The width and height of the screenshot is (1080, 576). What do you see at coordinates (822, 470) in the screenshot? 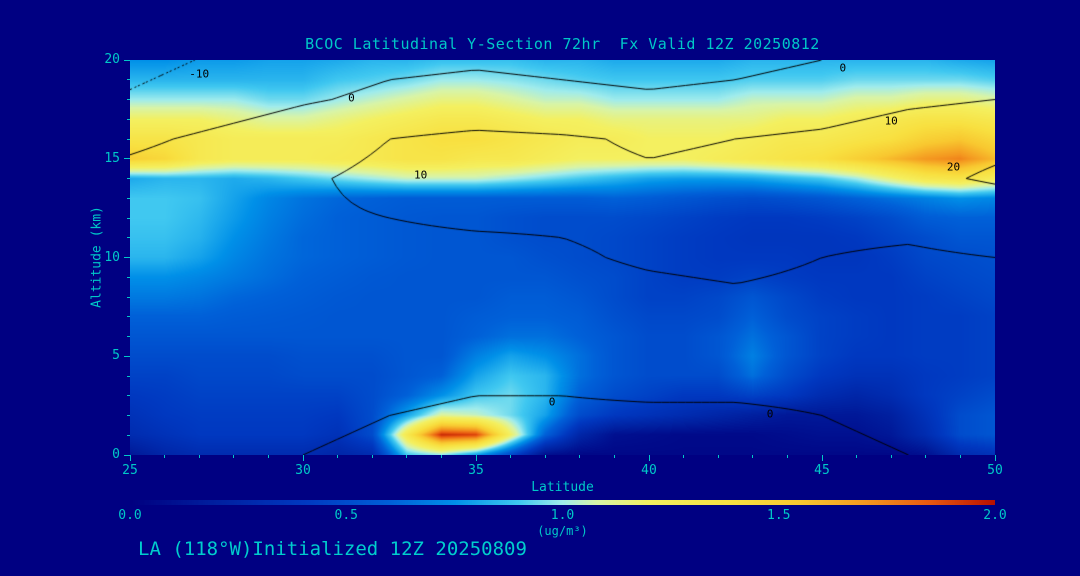
I see `x-tick-label: 45` at bounding box center [822, 470].